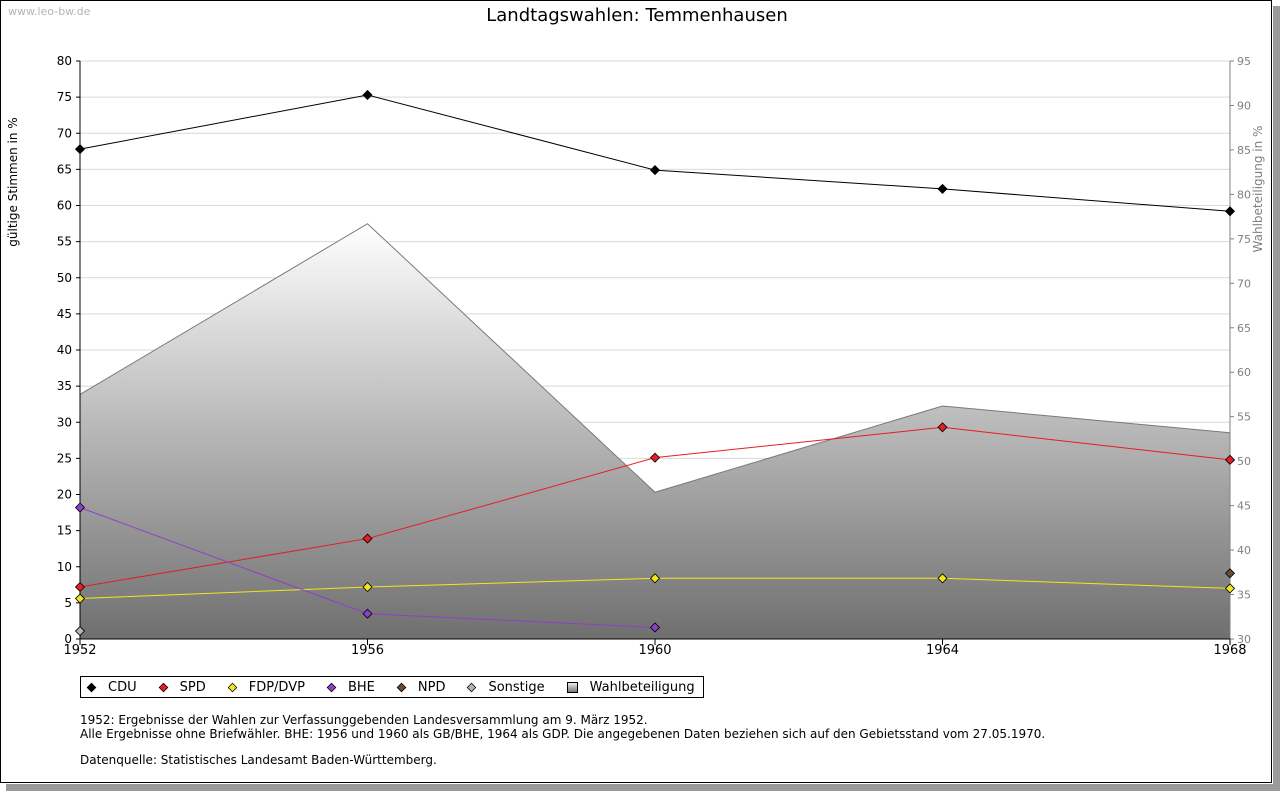 The width and height of the screenshot is (1280, 791). Describe the element at coordinates (1244, 372) in the screenshot. I see `y2-tick-label: 60` at that location.